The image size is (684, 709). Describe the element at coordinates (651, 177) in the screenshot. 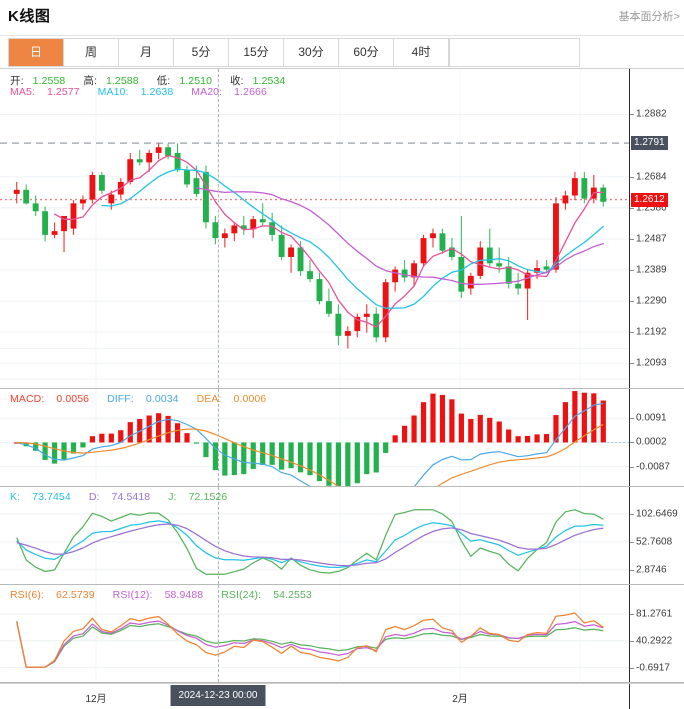

I see `price-axis-label: 1.2684` at that location.